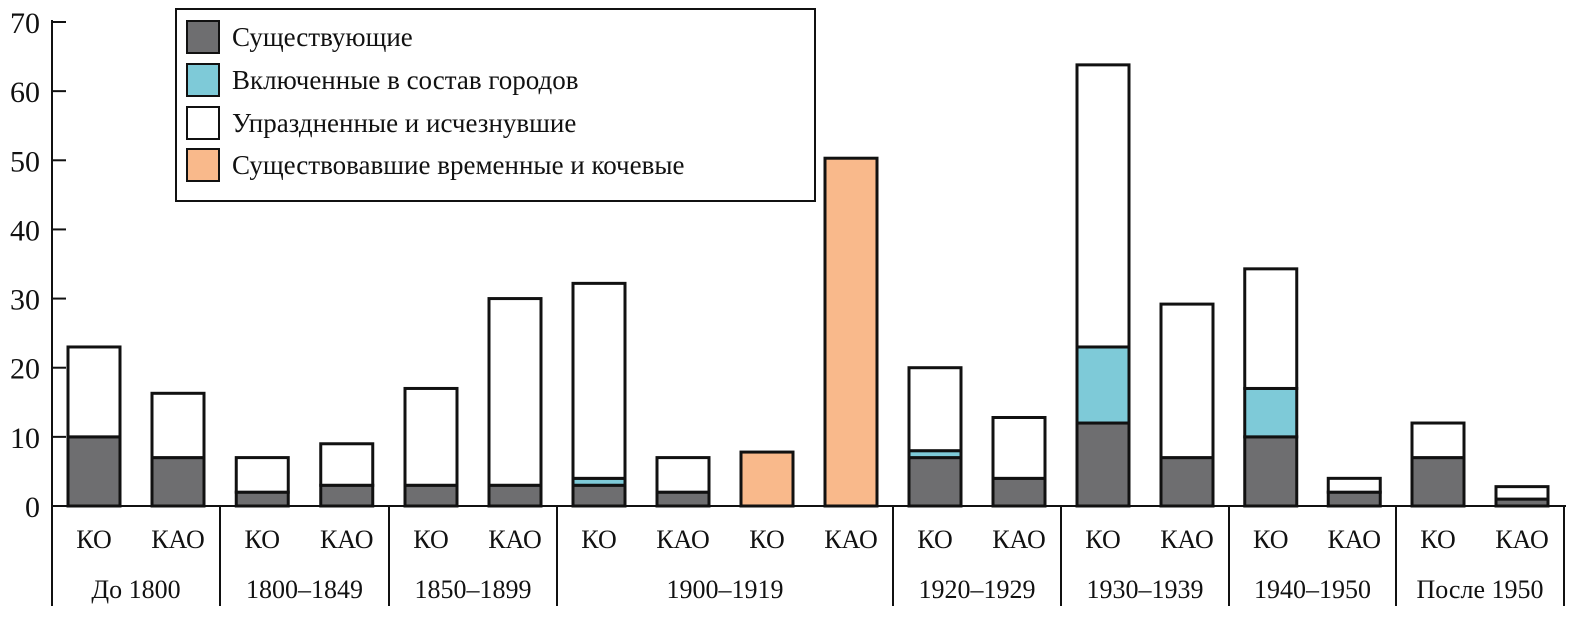 This screenshot has height=617, width=1592. What do you see at coordinates (25, 161) in the screenshot?
I see `y-tick-label: 50` at bounding box center [25, 161].